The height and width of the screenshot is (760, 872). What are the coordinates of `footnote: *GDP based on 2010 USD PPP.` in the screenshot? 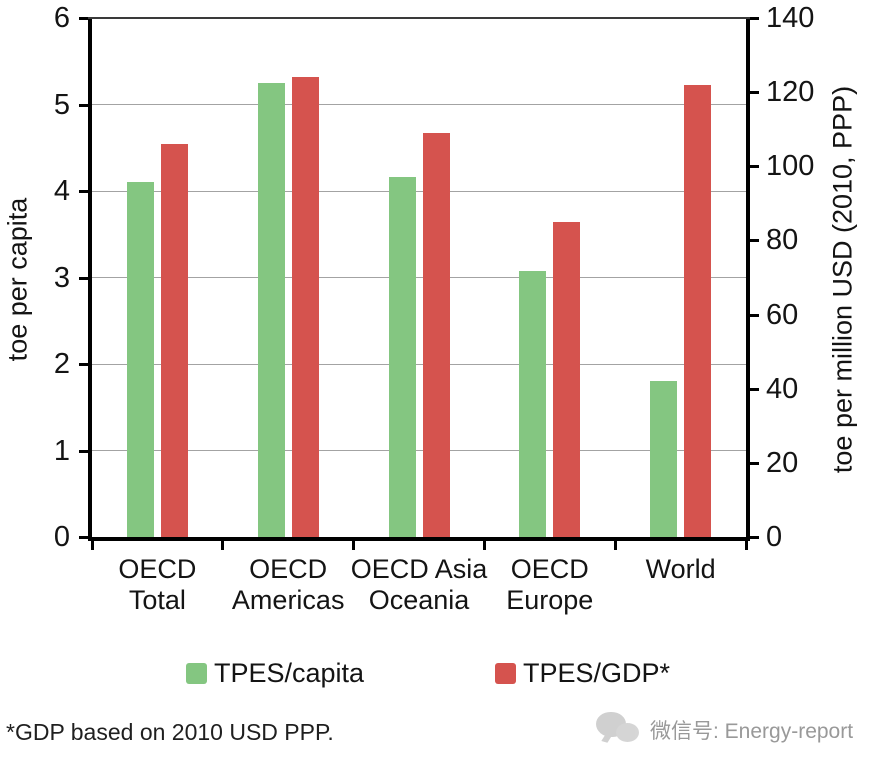 It's located at (170, 732).